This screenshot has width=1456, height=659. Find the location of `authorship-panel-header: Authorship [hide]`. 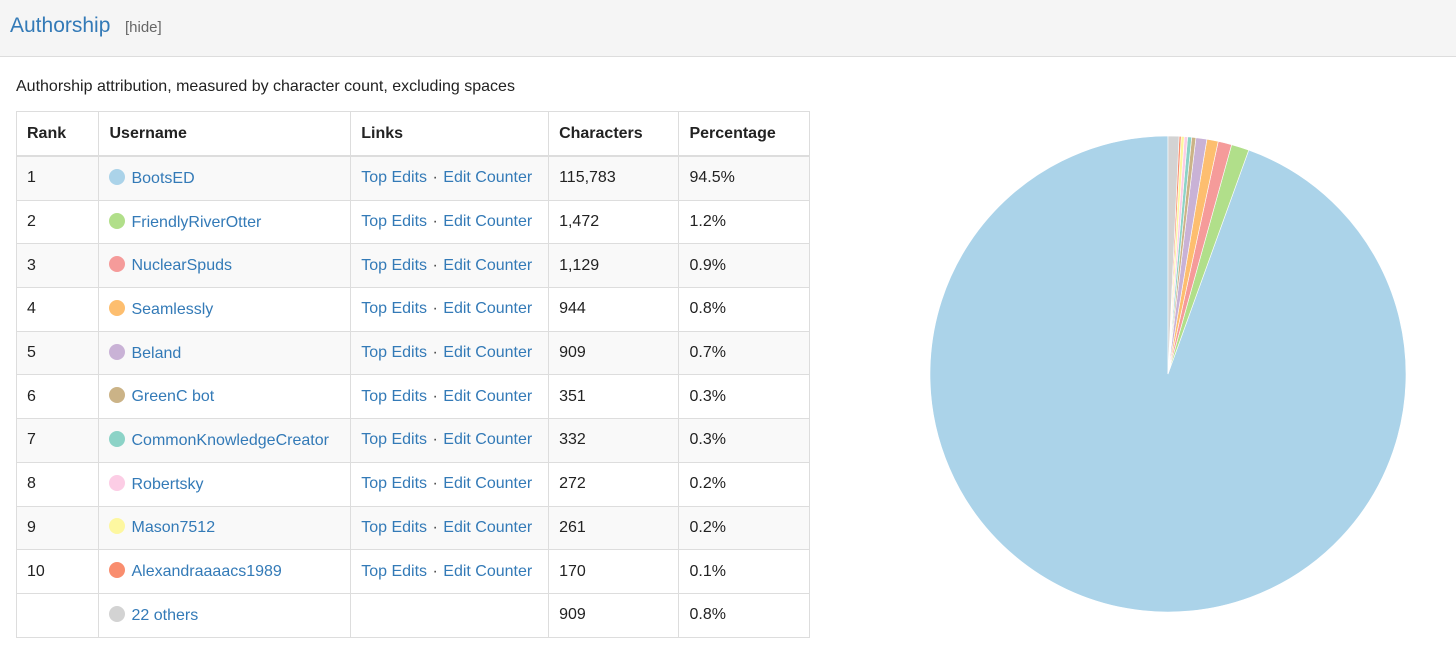

authorship-panel-header: Authorship [hide] is located at coordinates (728, 28).